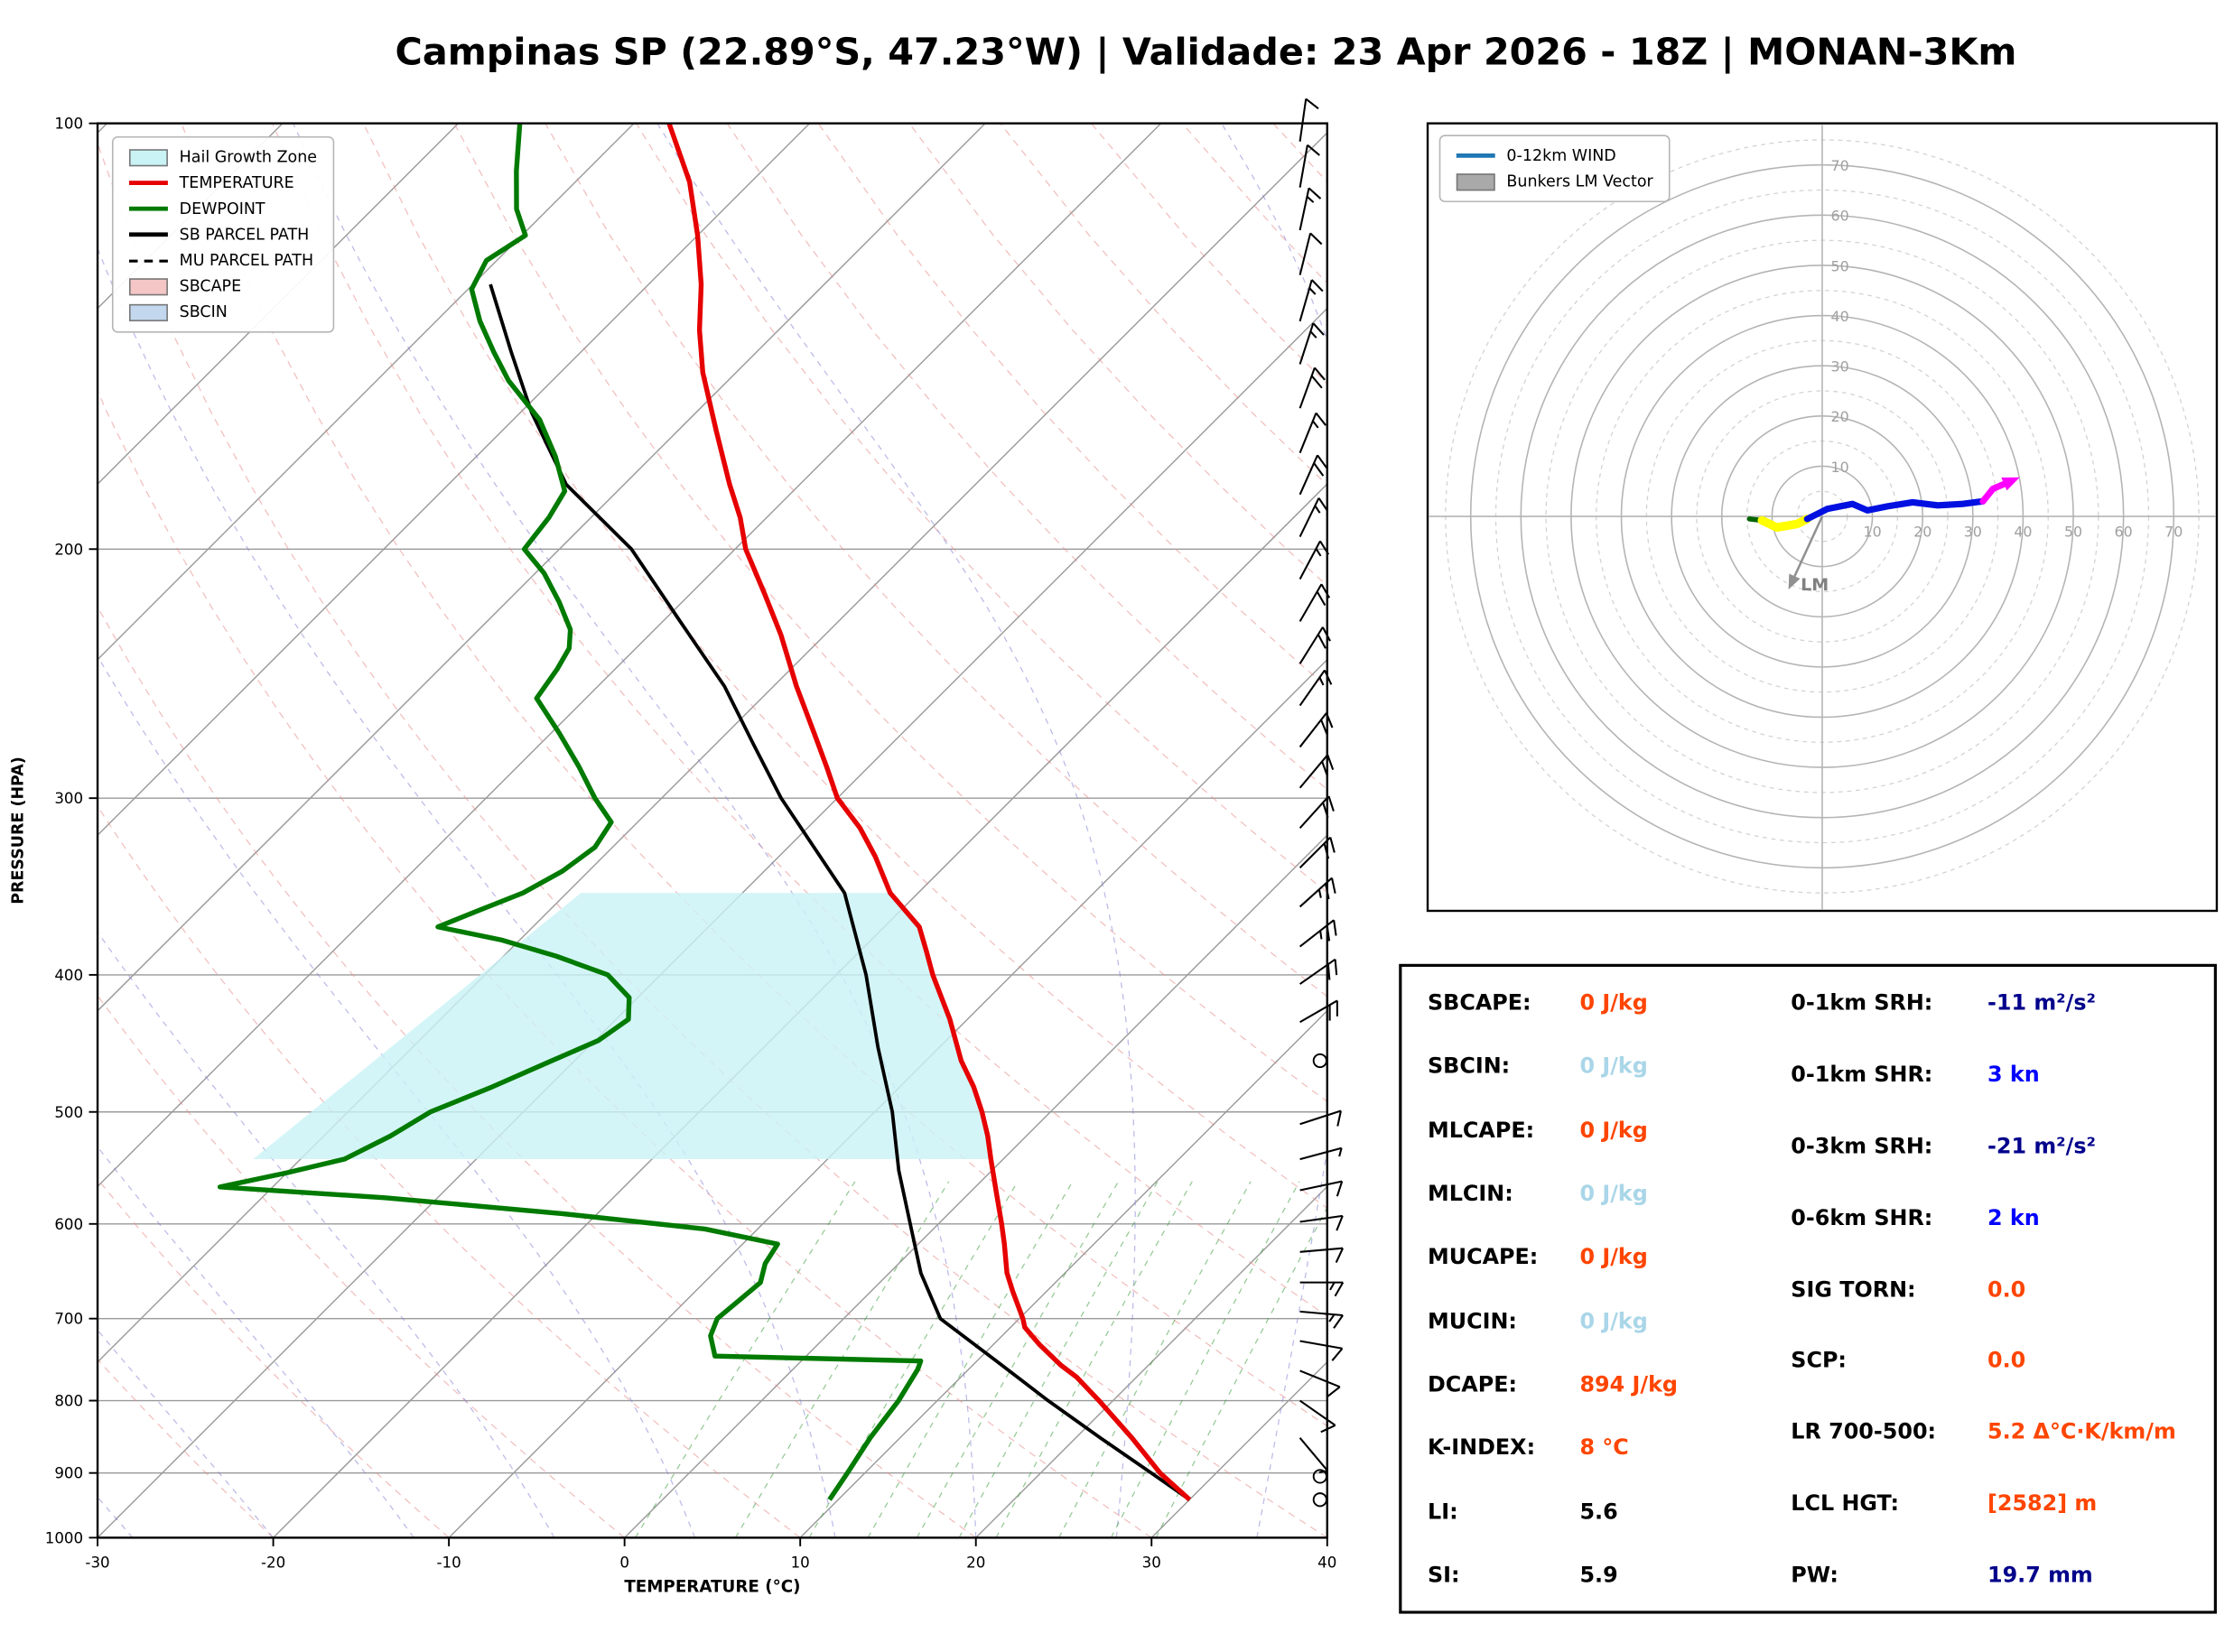 Image resolution: width=2234 pixels, height=1652 pixels. I want to click on index-label: 0-1km SHR:, so click(1862, 1074).